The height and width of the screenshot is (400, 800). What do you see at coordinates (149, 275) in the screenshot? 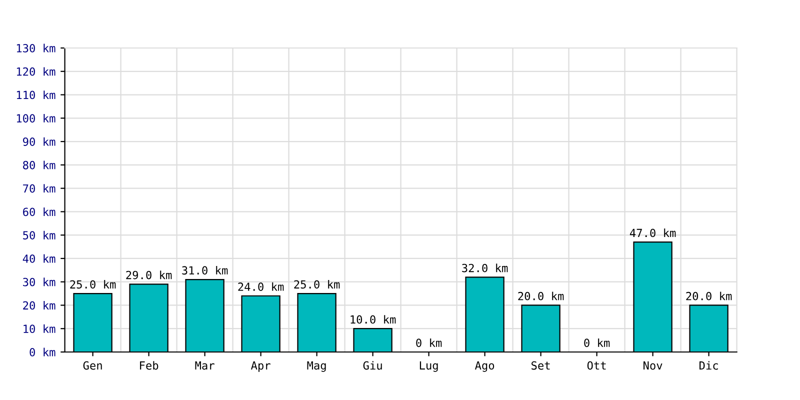
I see `data-label: 29.0 km` at bounding box center [149, 275].